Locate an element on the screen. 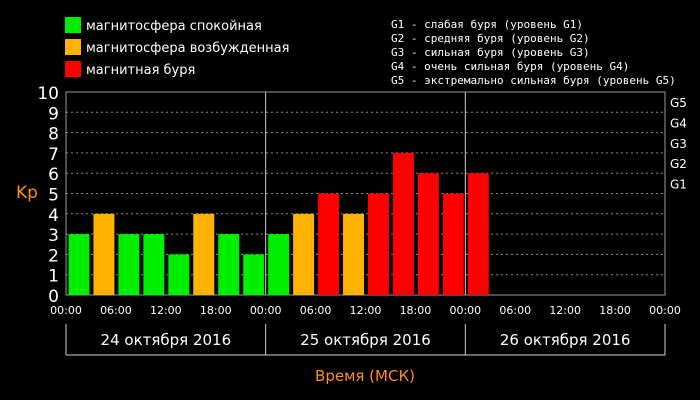  y-tick-label: 7 is located at coordinates (53, 155).